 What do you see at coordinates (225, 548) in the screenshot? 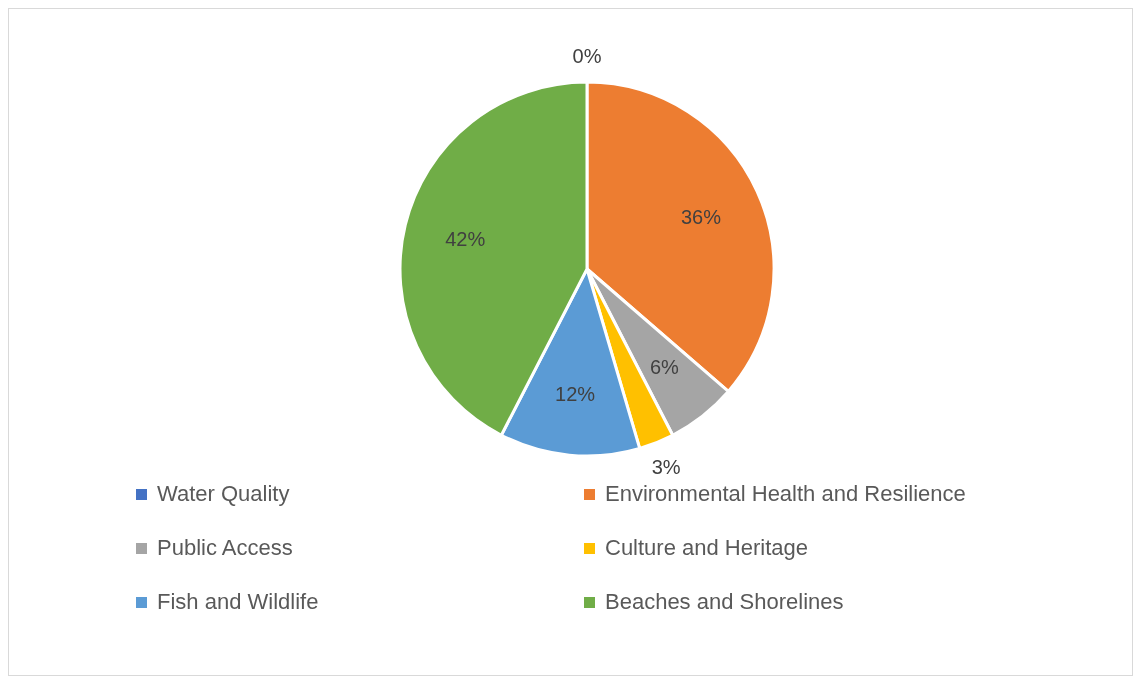
I see `legend-label: Public Access` at bounding box center [225, 548].